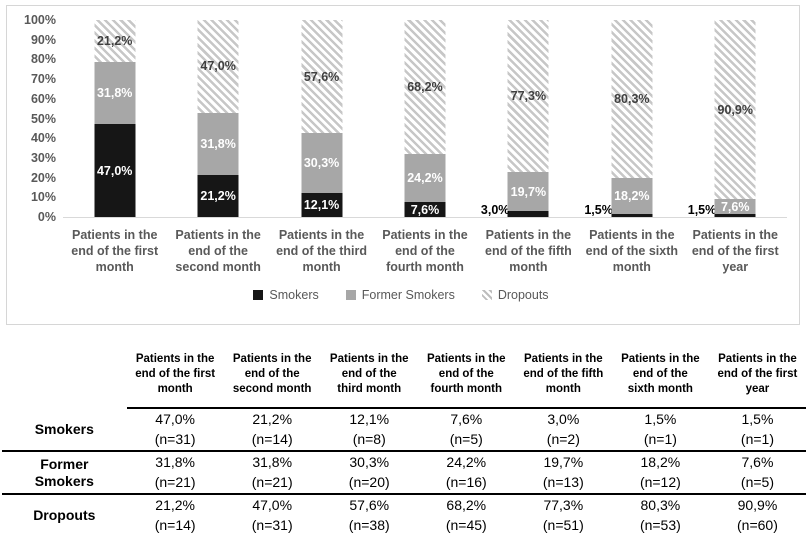 The width and height of the screenshot is (808, 536). I want to click on bar-column: 7,6% 24,2% 68,2%, so click(424, 118).